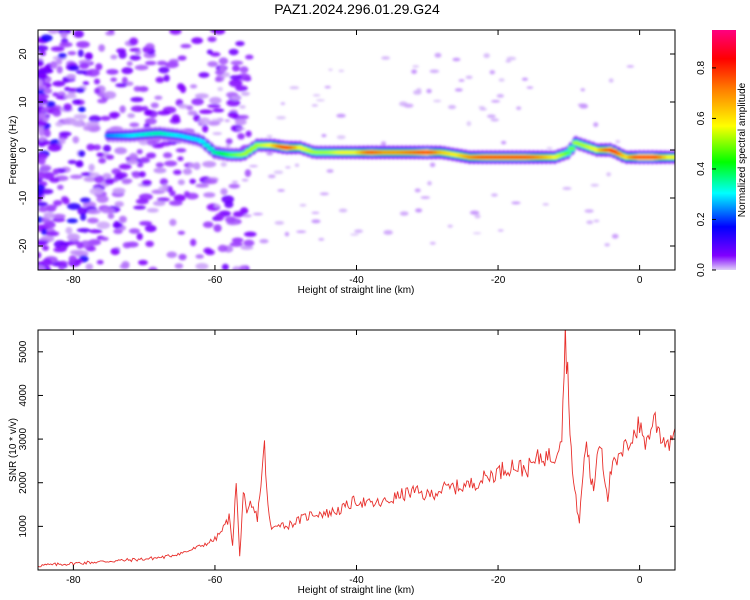 Image resolution: width=750 pixels, height=600 pixels. I want to click on spectrogram-ridge-cell, so click(248, 151).